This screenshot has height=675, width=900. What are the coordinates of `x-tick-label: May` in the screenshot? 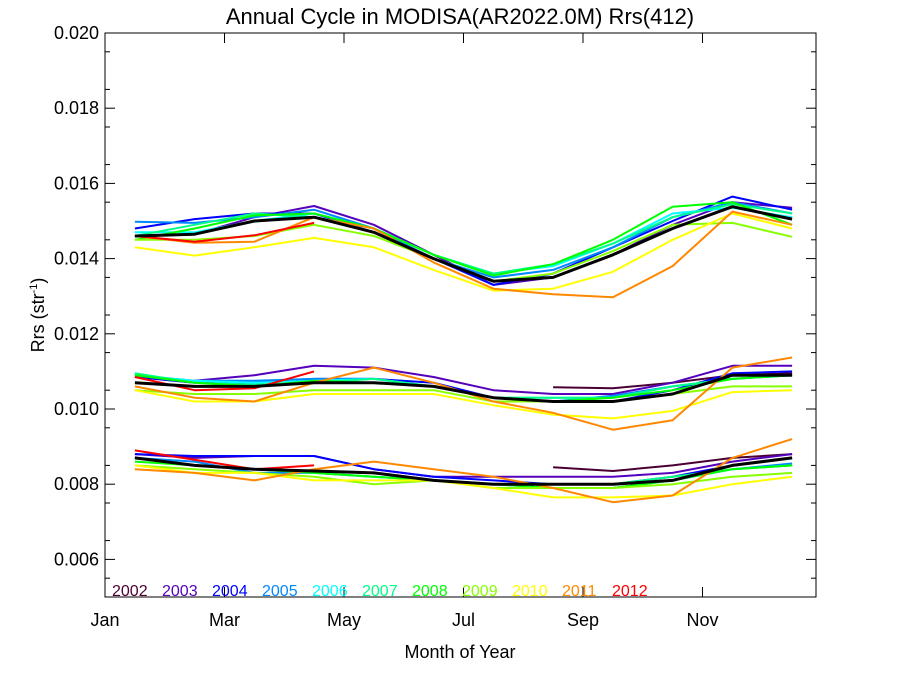 It's located at (344, 620).